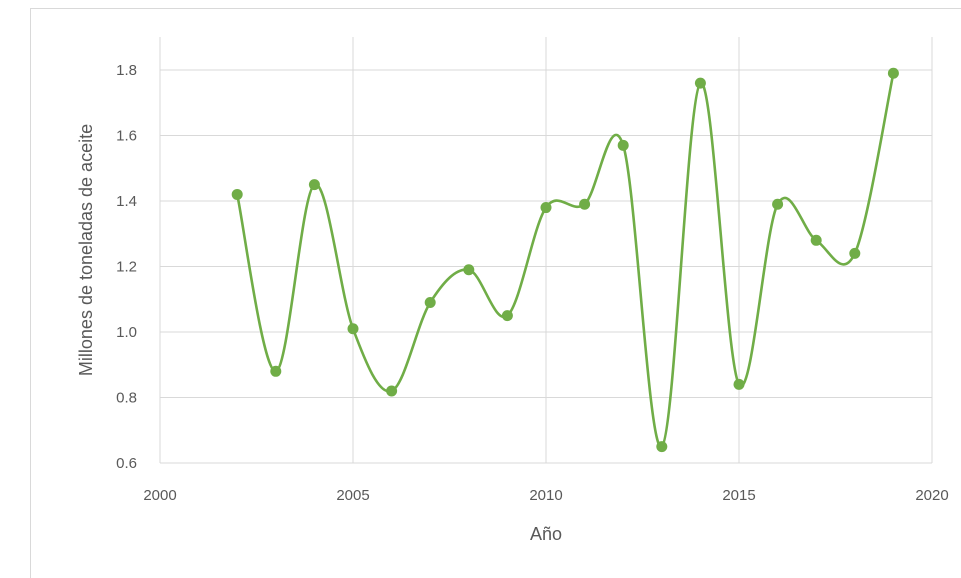  Describe the element at coordinates (430, 303) in the screenshot. I see `data-point-2007` at that location.